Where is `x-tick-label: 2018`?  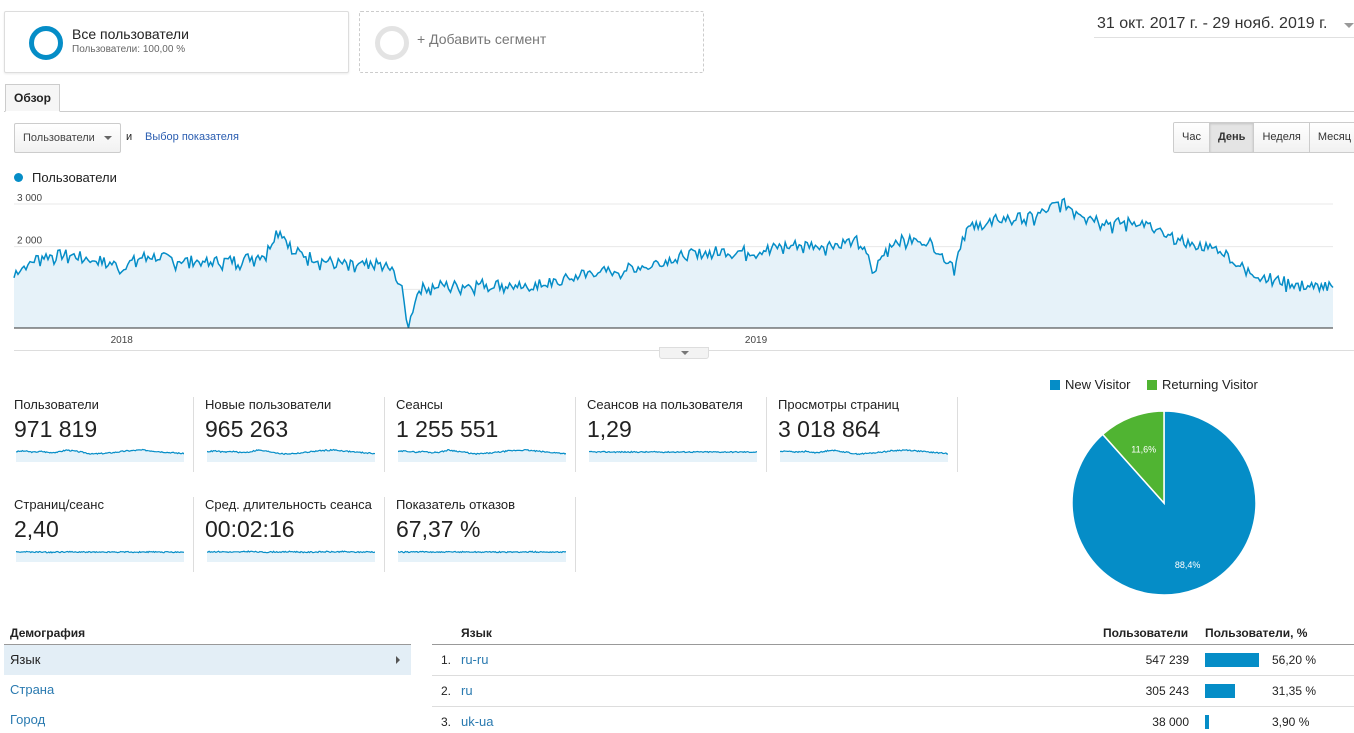
x-tick-label: 2018 is located at coordinates (122, 340).